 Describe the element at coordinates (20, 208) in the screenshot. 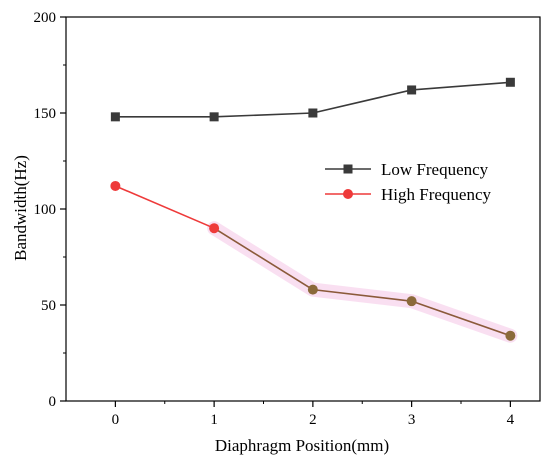

I see `y-axis-label: Bandwidth(Hz)` at that location.